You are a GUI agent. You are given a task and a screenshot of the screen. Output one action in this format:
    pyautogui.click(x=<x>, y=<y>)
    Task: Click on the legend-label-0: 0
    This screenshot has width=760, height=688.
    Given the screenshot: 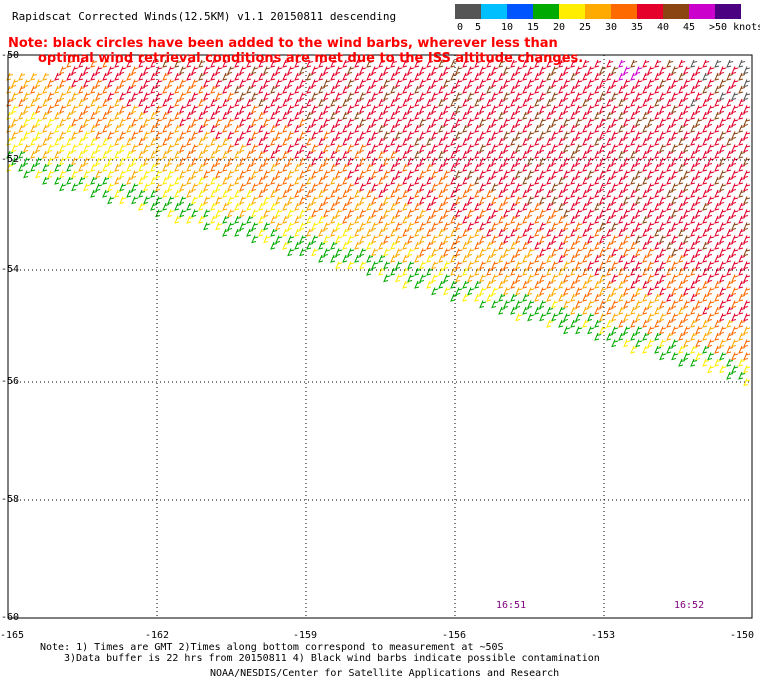 What is the action you would take?
    pyautogui.click(x=460, y=27)
    